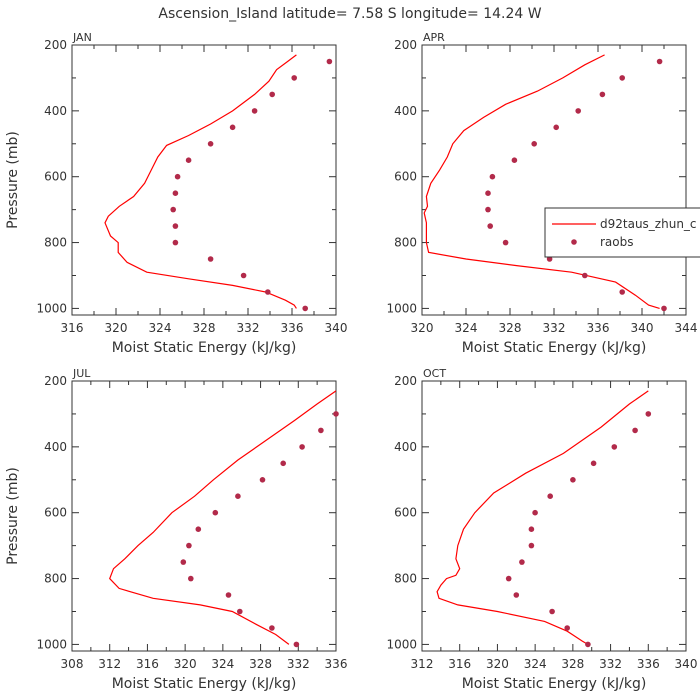 The width and height of the screenshot is (700, 700). What do you see at coordinates (434, 37) in the screenshot?
I see `panel-label: APR` at bounding box center [434, 37].